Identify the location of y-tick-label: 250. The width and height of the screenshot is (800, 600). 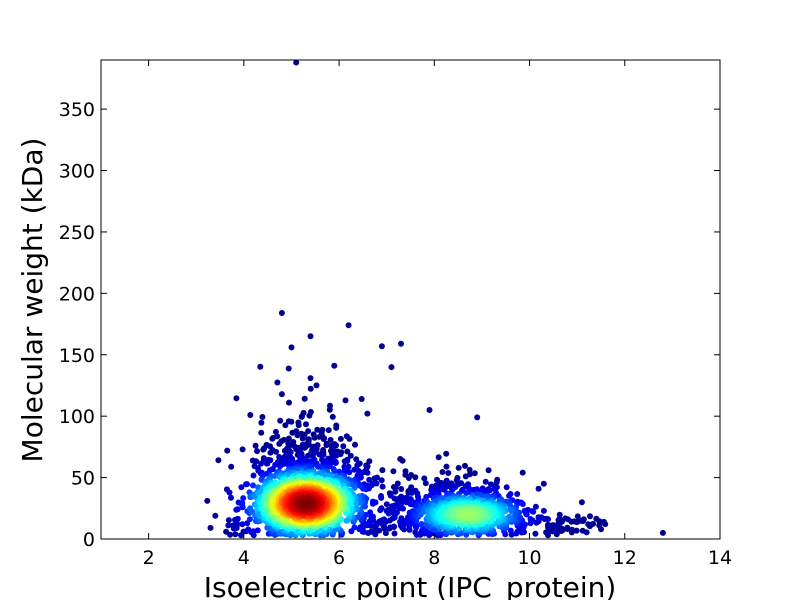
(77, 233).